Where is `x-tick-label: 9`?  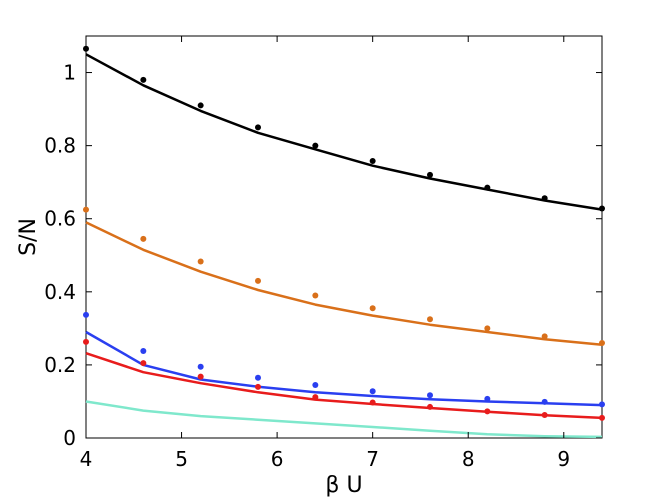 x-tick-label: 9 is located at coordinates (563, 459).